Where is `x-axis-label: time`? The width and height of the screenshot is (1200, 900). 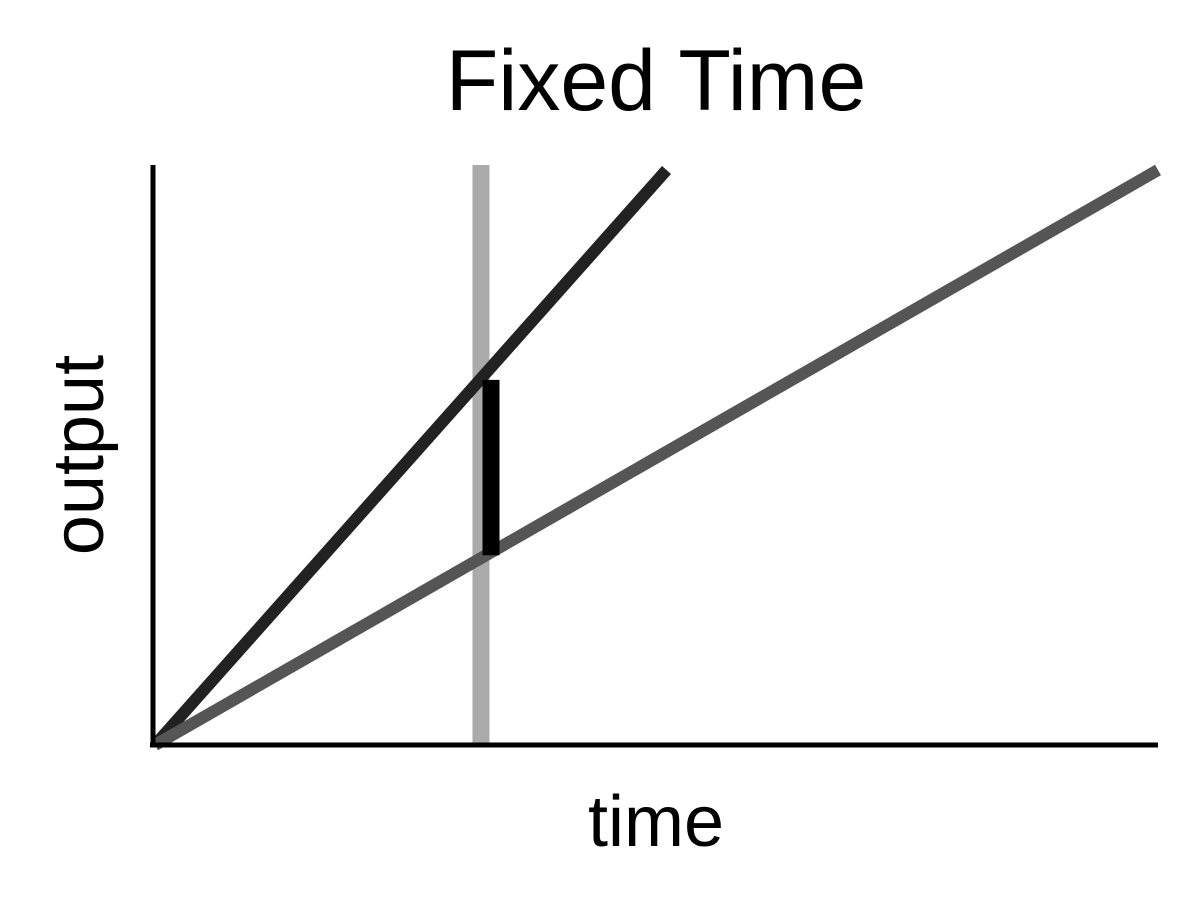
x-axis-label: time is located at coordinates (656, 822).